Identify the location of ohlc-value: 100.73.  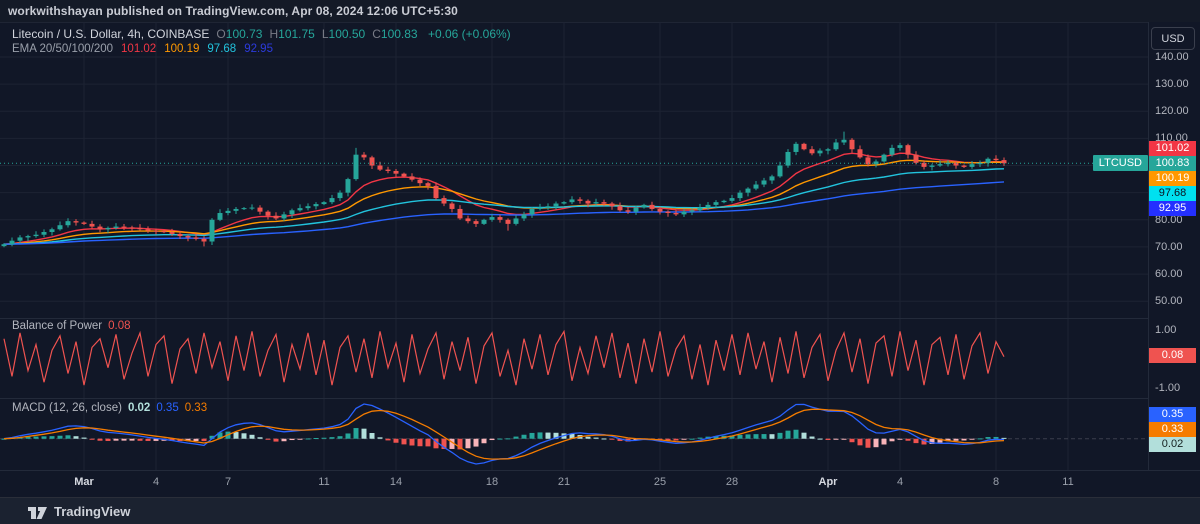
(244, 34).